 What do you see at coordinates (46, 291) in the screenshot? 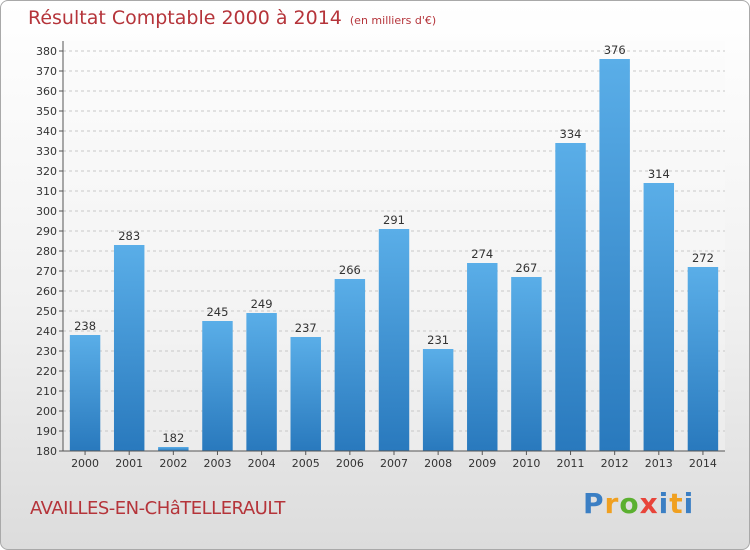
I see `y-tick-label: 260` at bounding box center [46, 291].